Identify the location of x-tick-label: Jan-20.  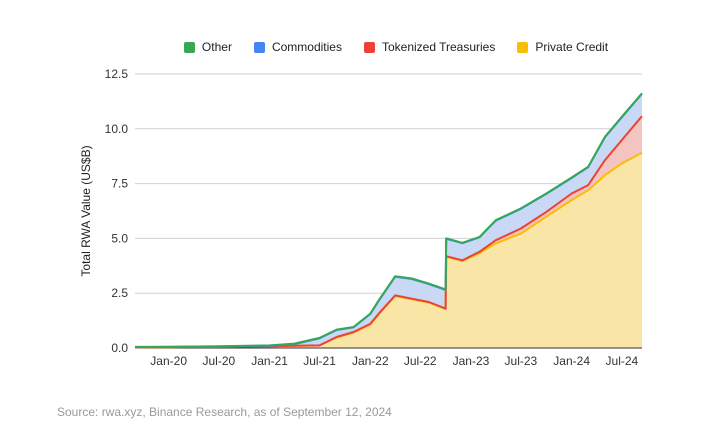
(168, 361).